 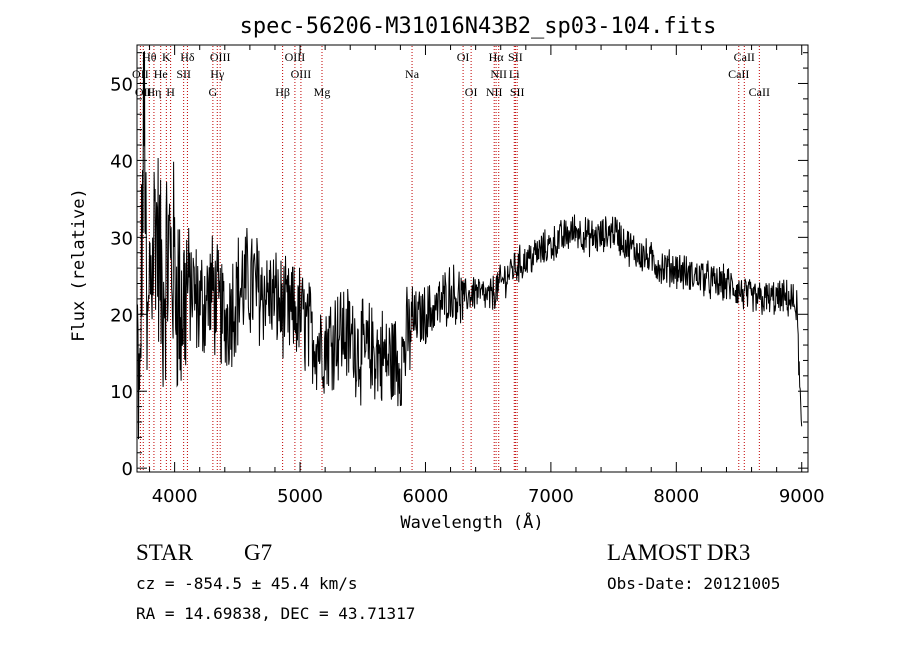 I want to click on y-tick-label: 10, so click(x=121, y=392).